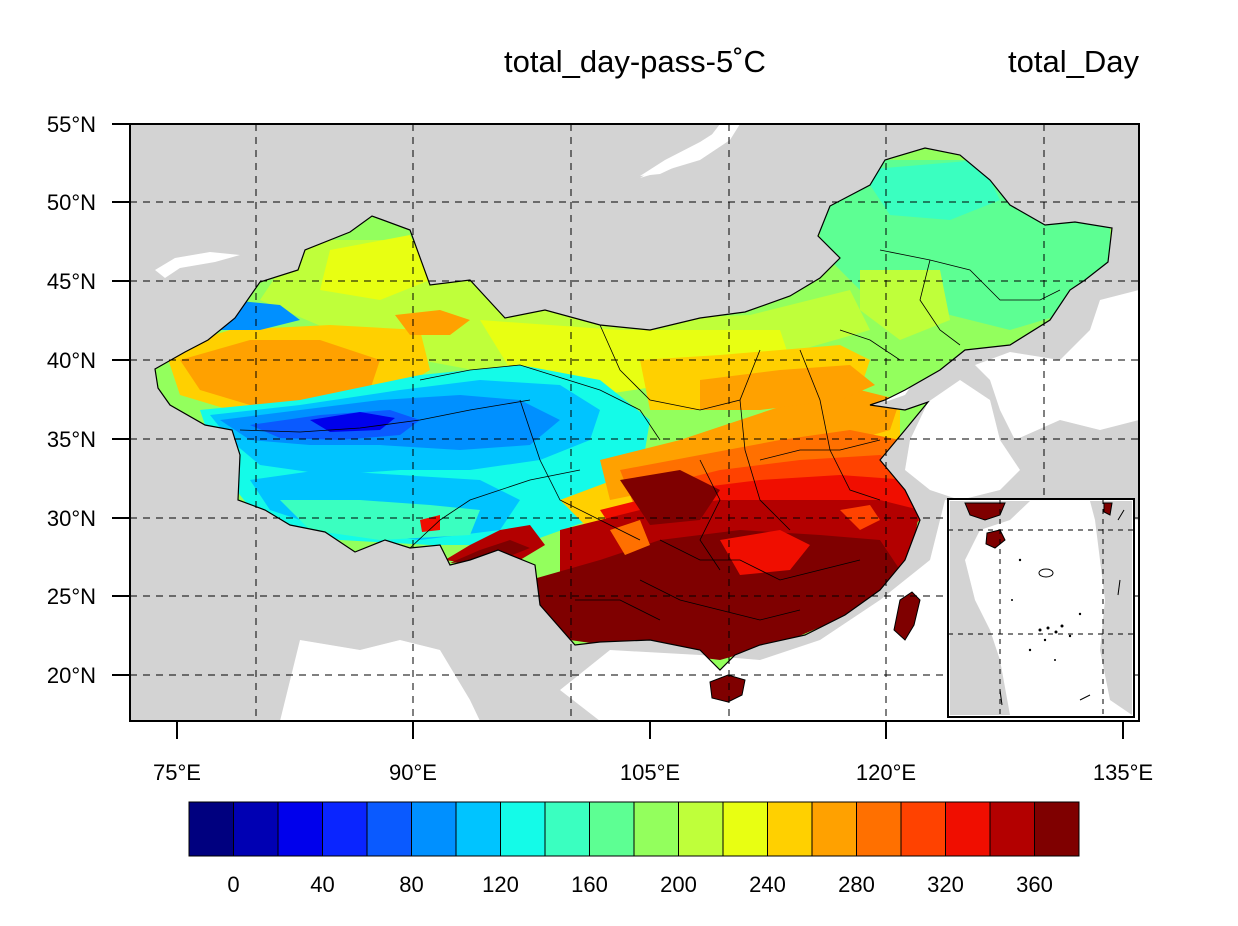 This screenshot has width=1238, height=926. Describe the element at coordinates (886, 772) in the screenshot. I see `lon-label: 120°E` at that location.